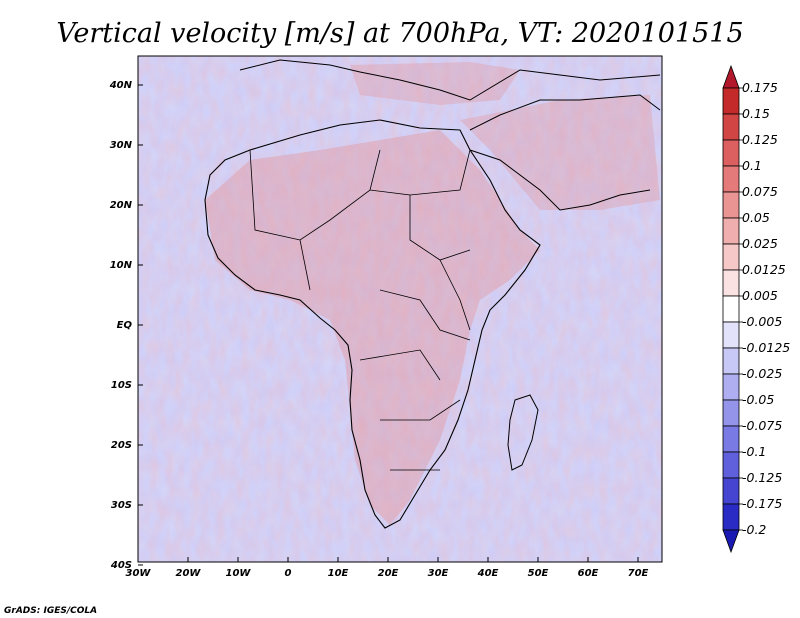  What do you see at coordinates (121, 565) in the screenshot?
I see `lat-label: 40S` at bounding box center [121, 565].